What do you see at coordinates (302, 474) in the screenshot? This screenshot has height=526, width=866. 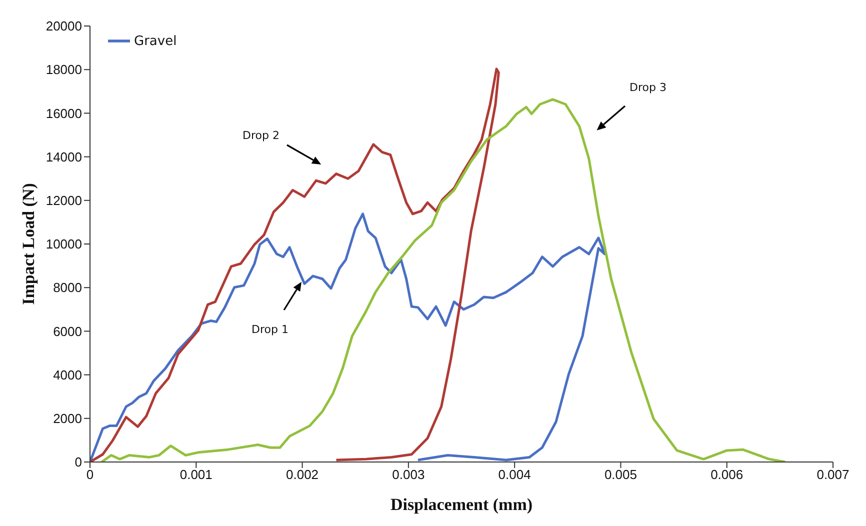 I see `x-tick-label: 0.002` at bounding box center [302, 474].